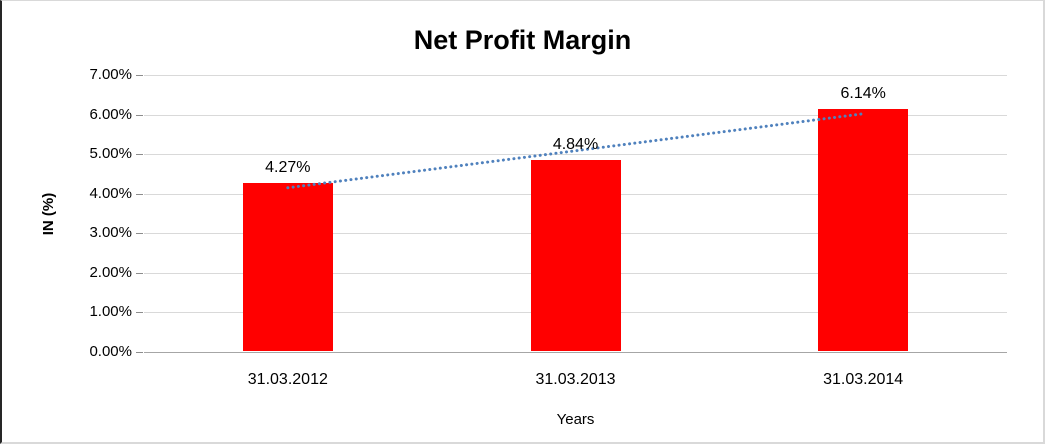  What do you see at coordinates (110, 154) in the screenshot?
I see `y-tick-label: 5.00%` at bounding box center [110, 154].